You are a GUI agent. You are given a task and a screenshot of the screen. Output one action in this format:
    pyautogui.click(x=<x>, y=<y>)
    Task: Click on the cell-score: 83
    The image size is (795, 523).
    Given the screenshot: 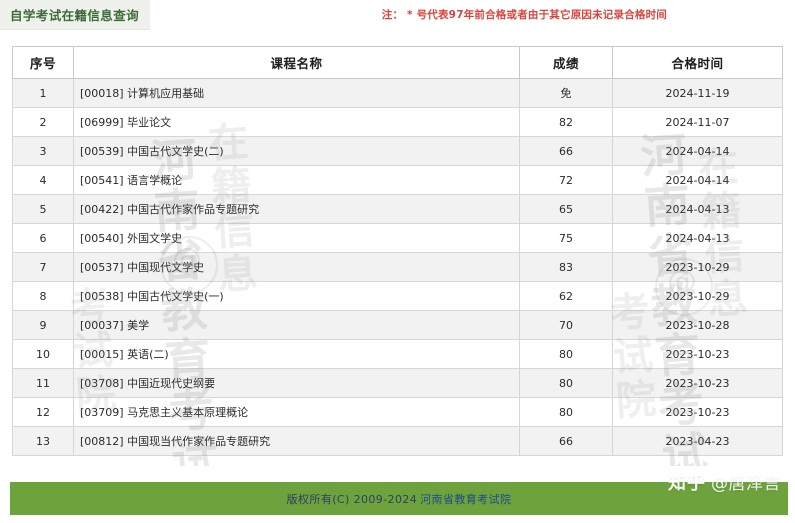 What is the action you would take?
    pyautogui.click(x=566, y=267)
    